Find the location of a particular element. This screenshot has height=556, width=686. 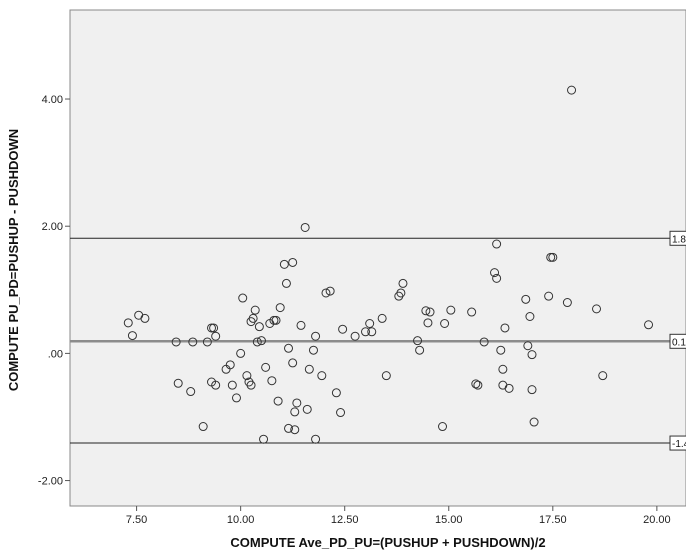

x-tick-label: 17.50 is located at coordinates (553, 520).